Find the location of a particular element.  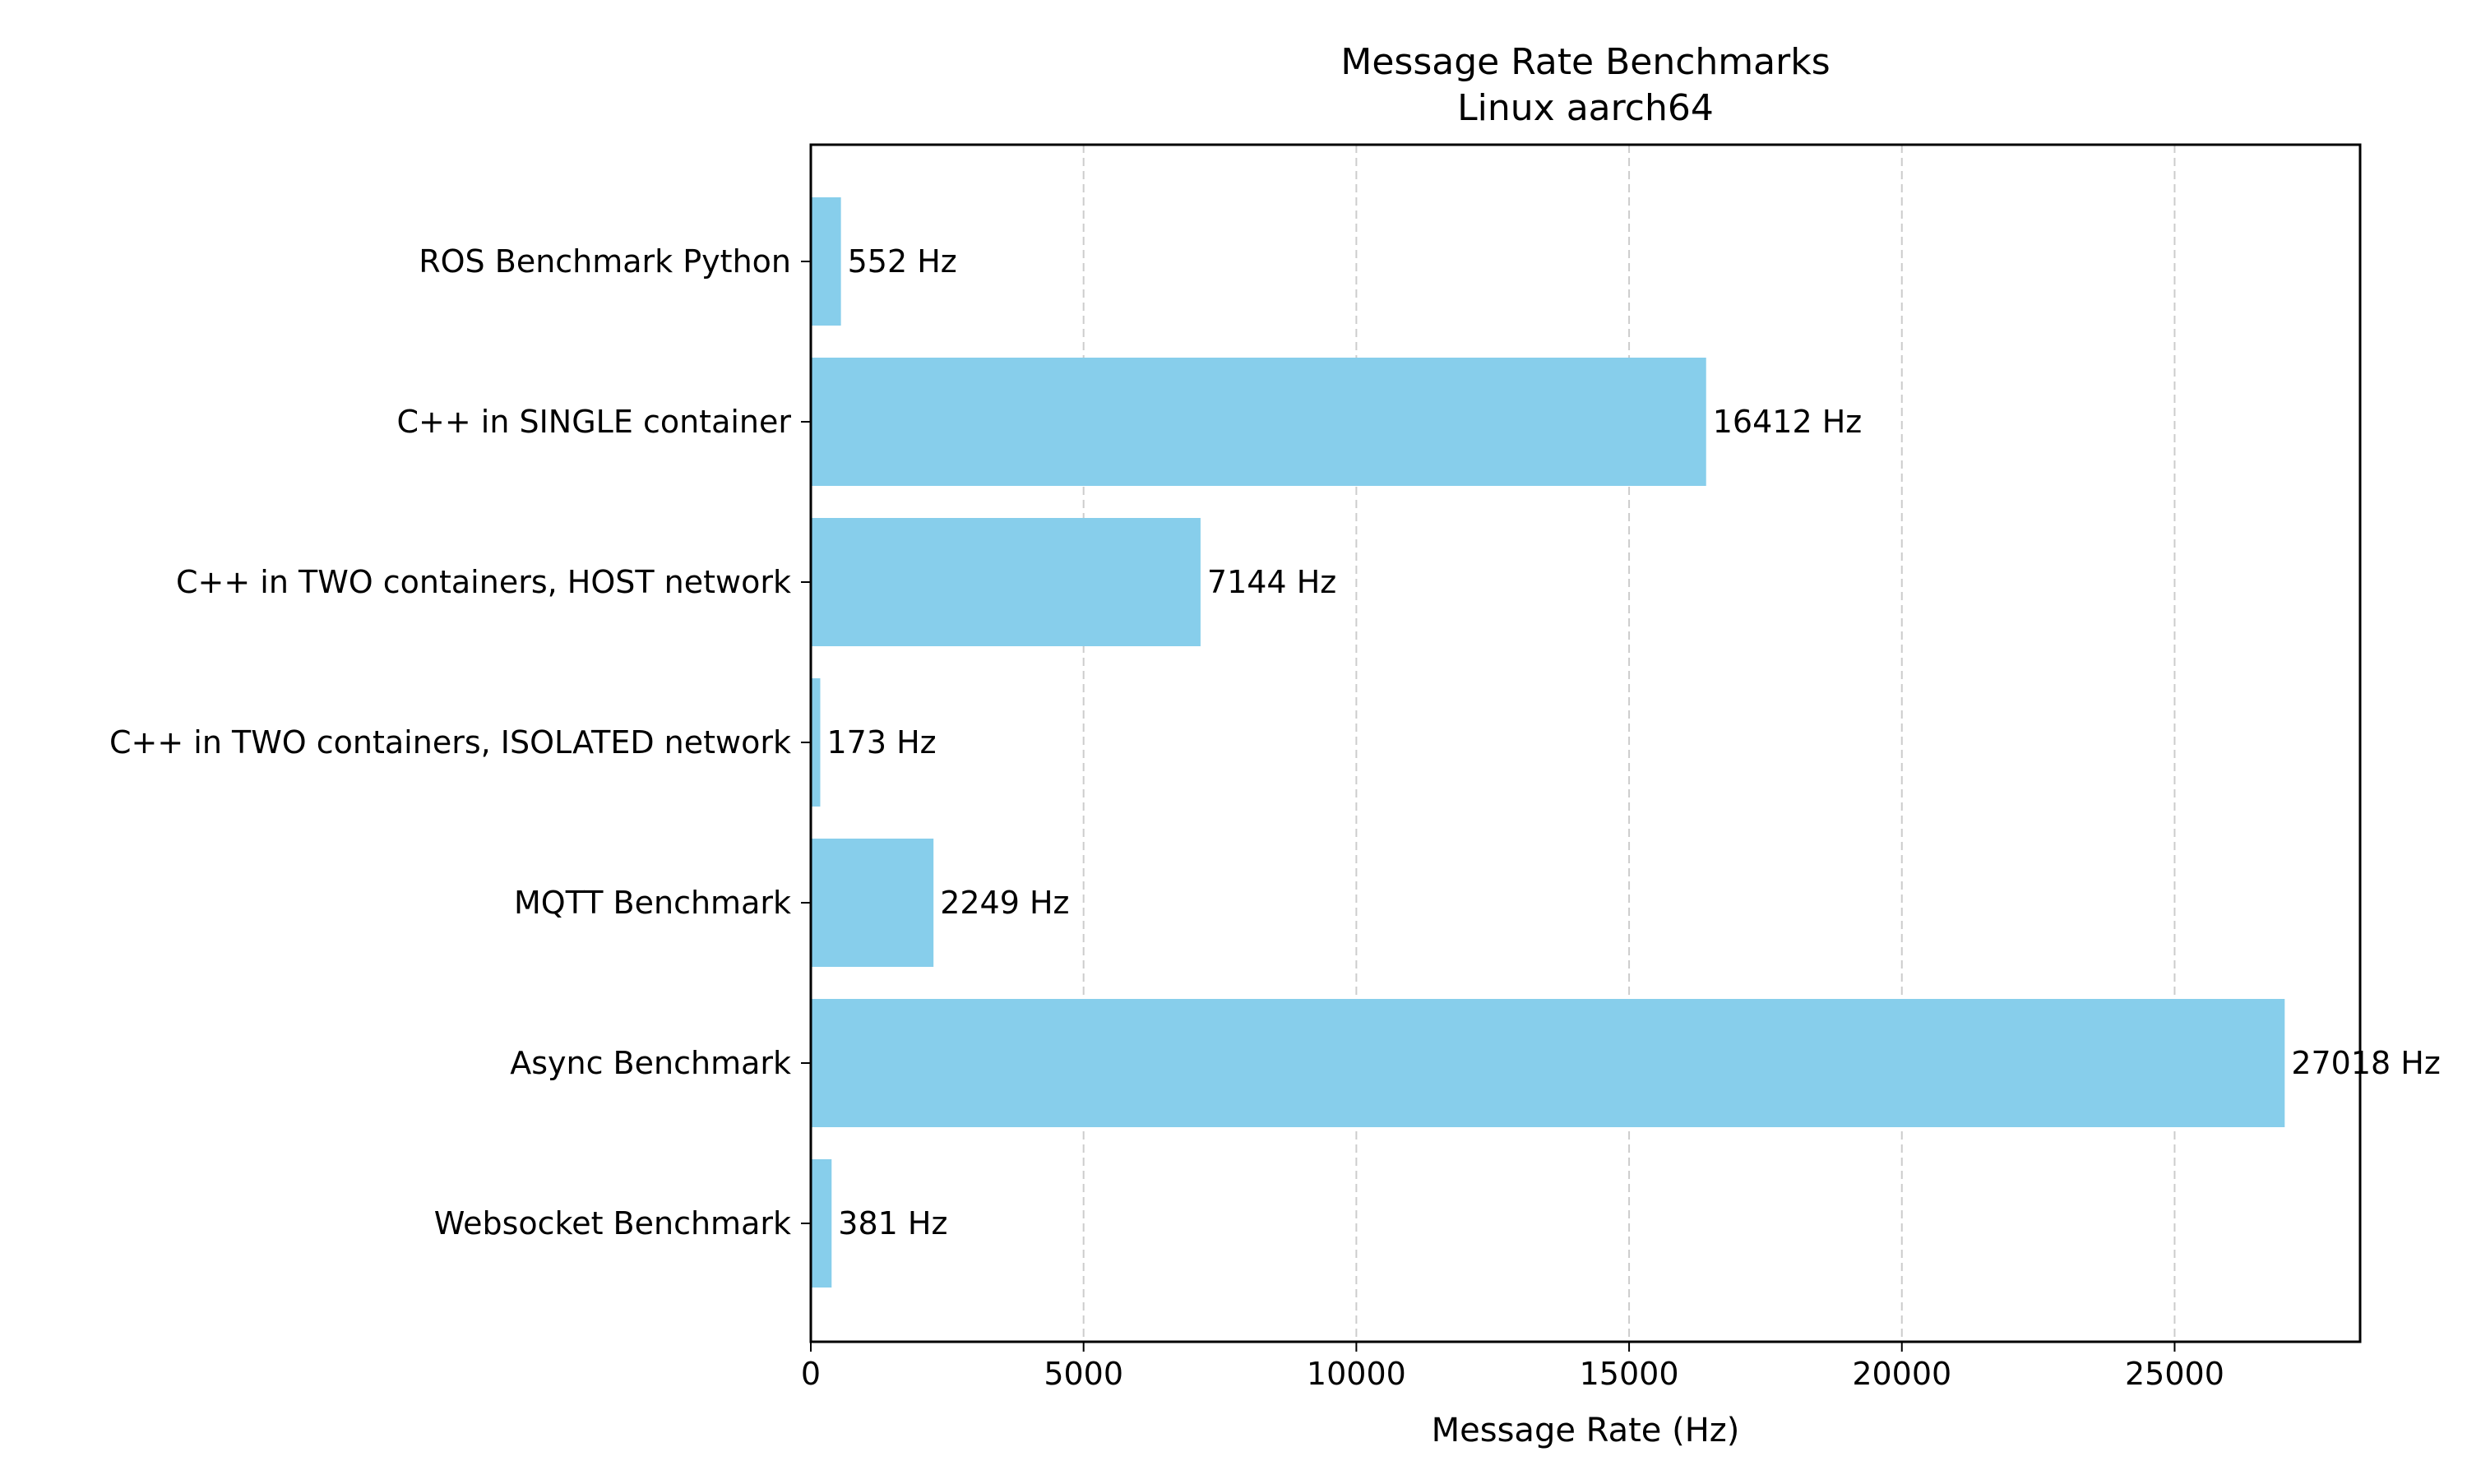

y-tick-label: C++ in TWO containers, ISOLATED network is located at coordinates (450, 742).